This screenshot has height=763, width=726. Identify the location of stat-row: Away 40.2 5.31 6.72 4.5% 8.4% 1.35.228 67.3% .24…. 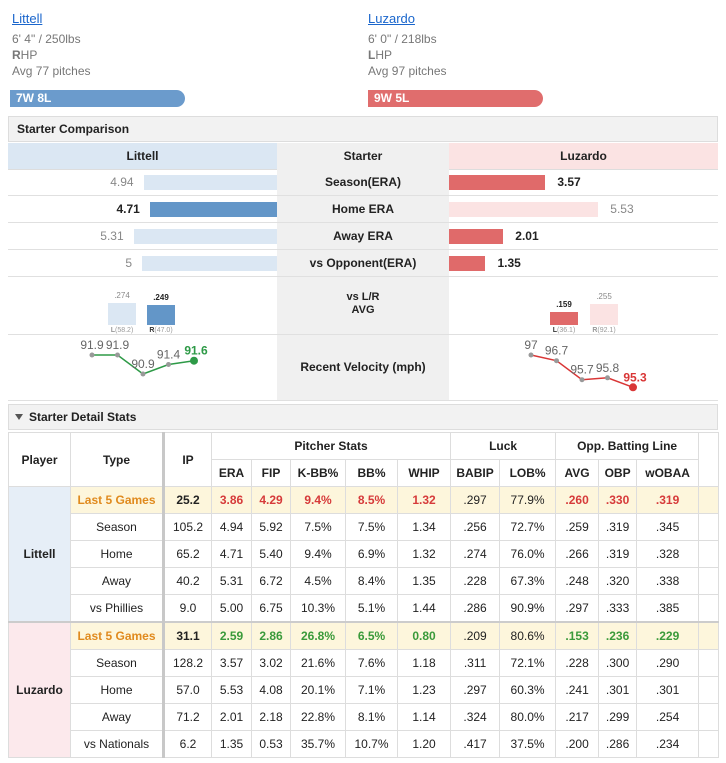
(364, 581).